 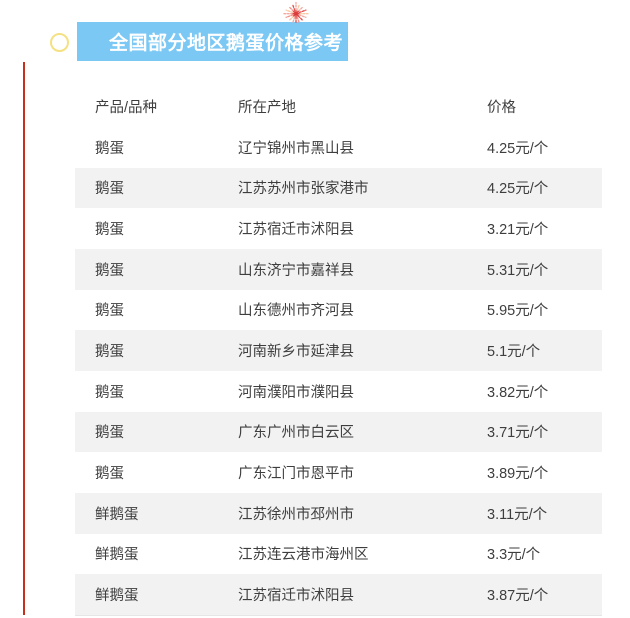 I want to click on origin-cell: 辽宁锦州市黑山县, so click(x=296, y=148).